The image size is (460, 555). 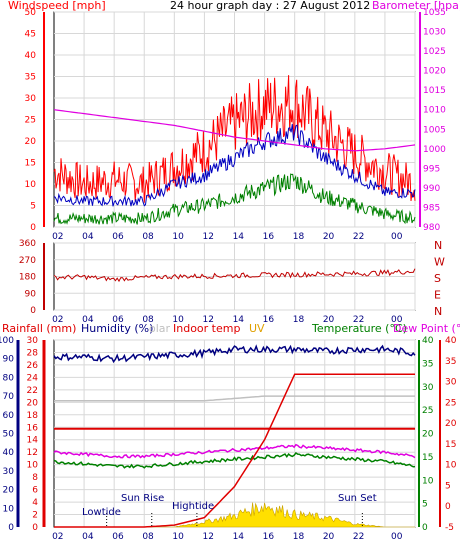 I want to click on rain-axis-tick: 6, so click(x=35, y=491).